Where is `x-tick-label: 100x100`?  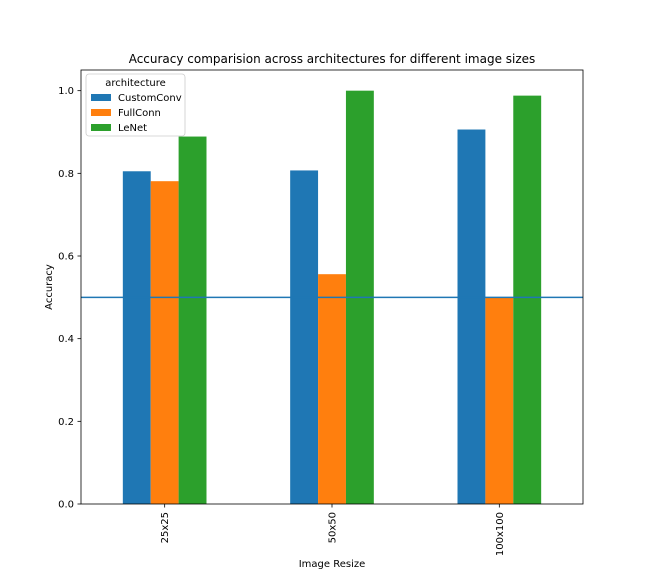 x-tick-label: 100x100 is located at coordinates (500, 534).